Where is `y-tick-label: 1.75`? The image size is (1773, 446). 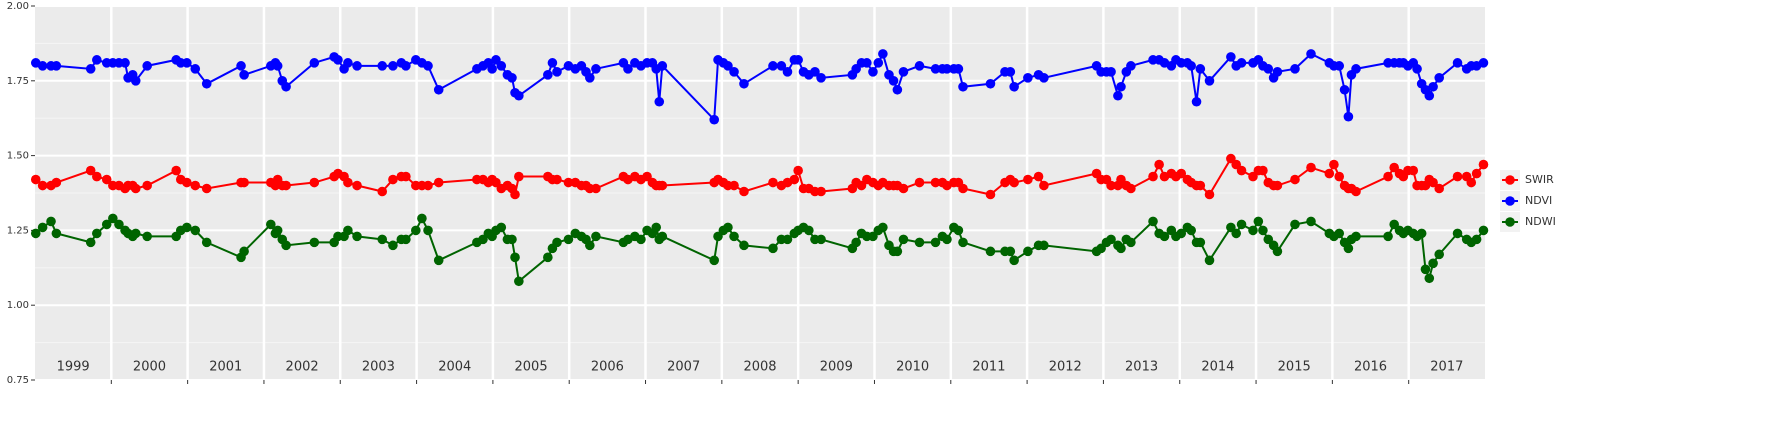
y-tick-label: 1.75 is located at coordinates (18, 81).